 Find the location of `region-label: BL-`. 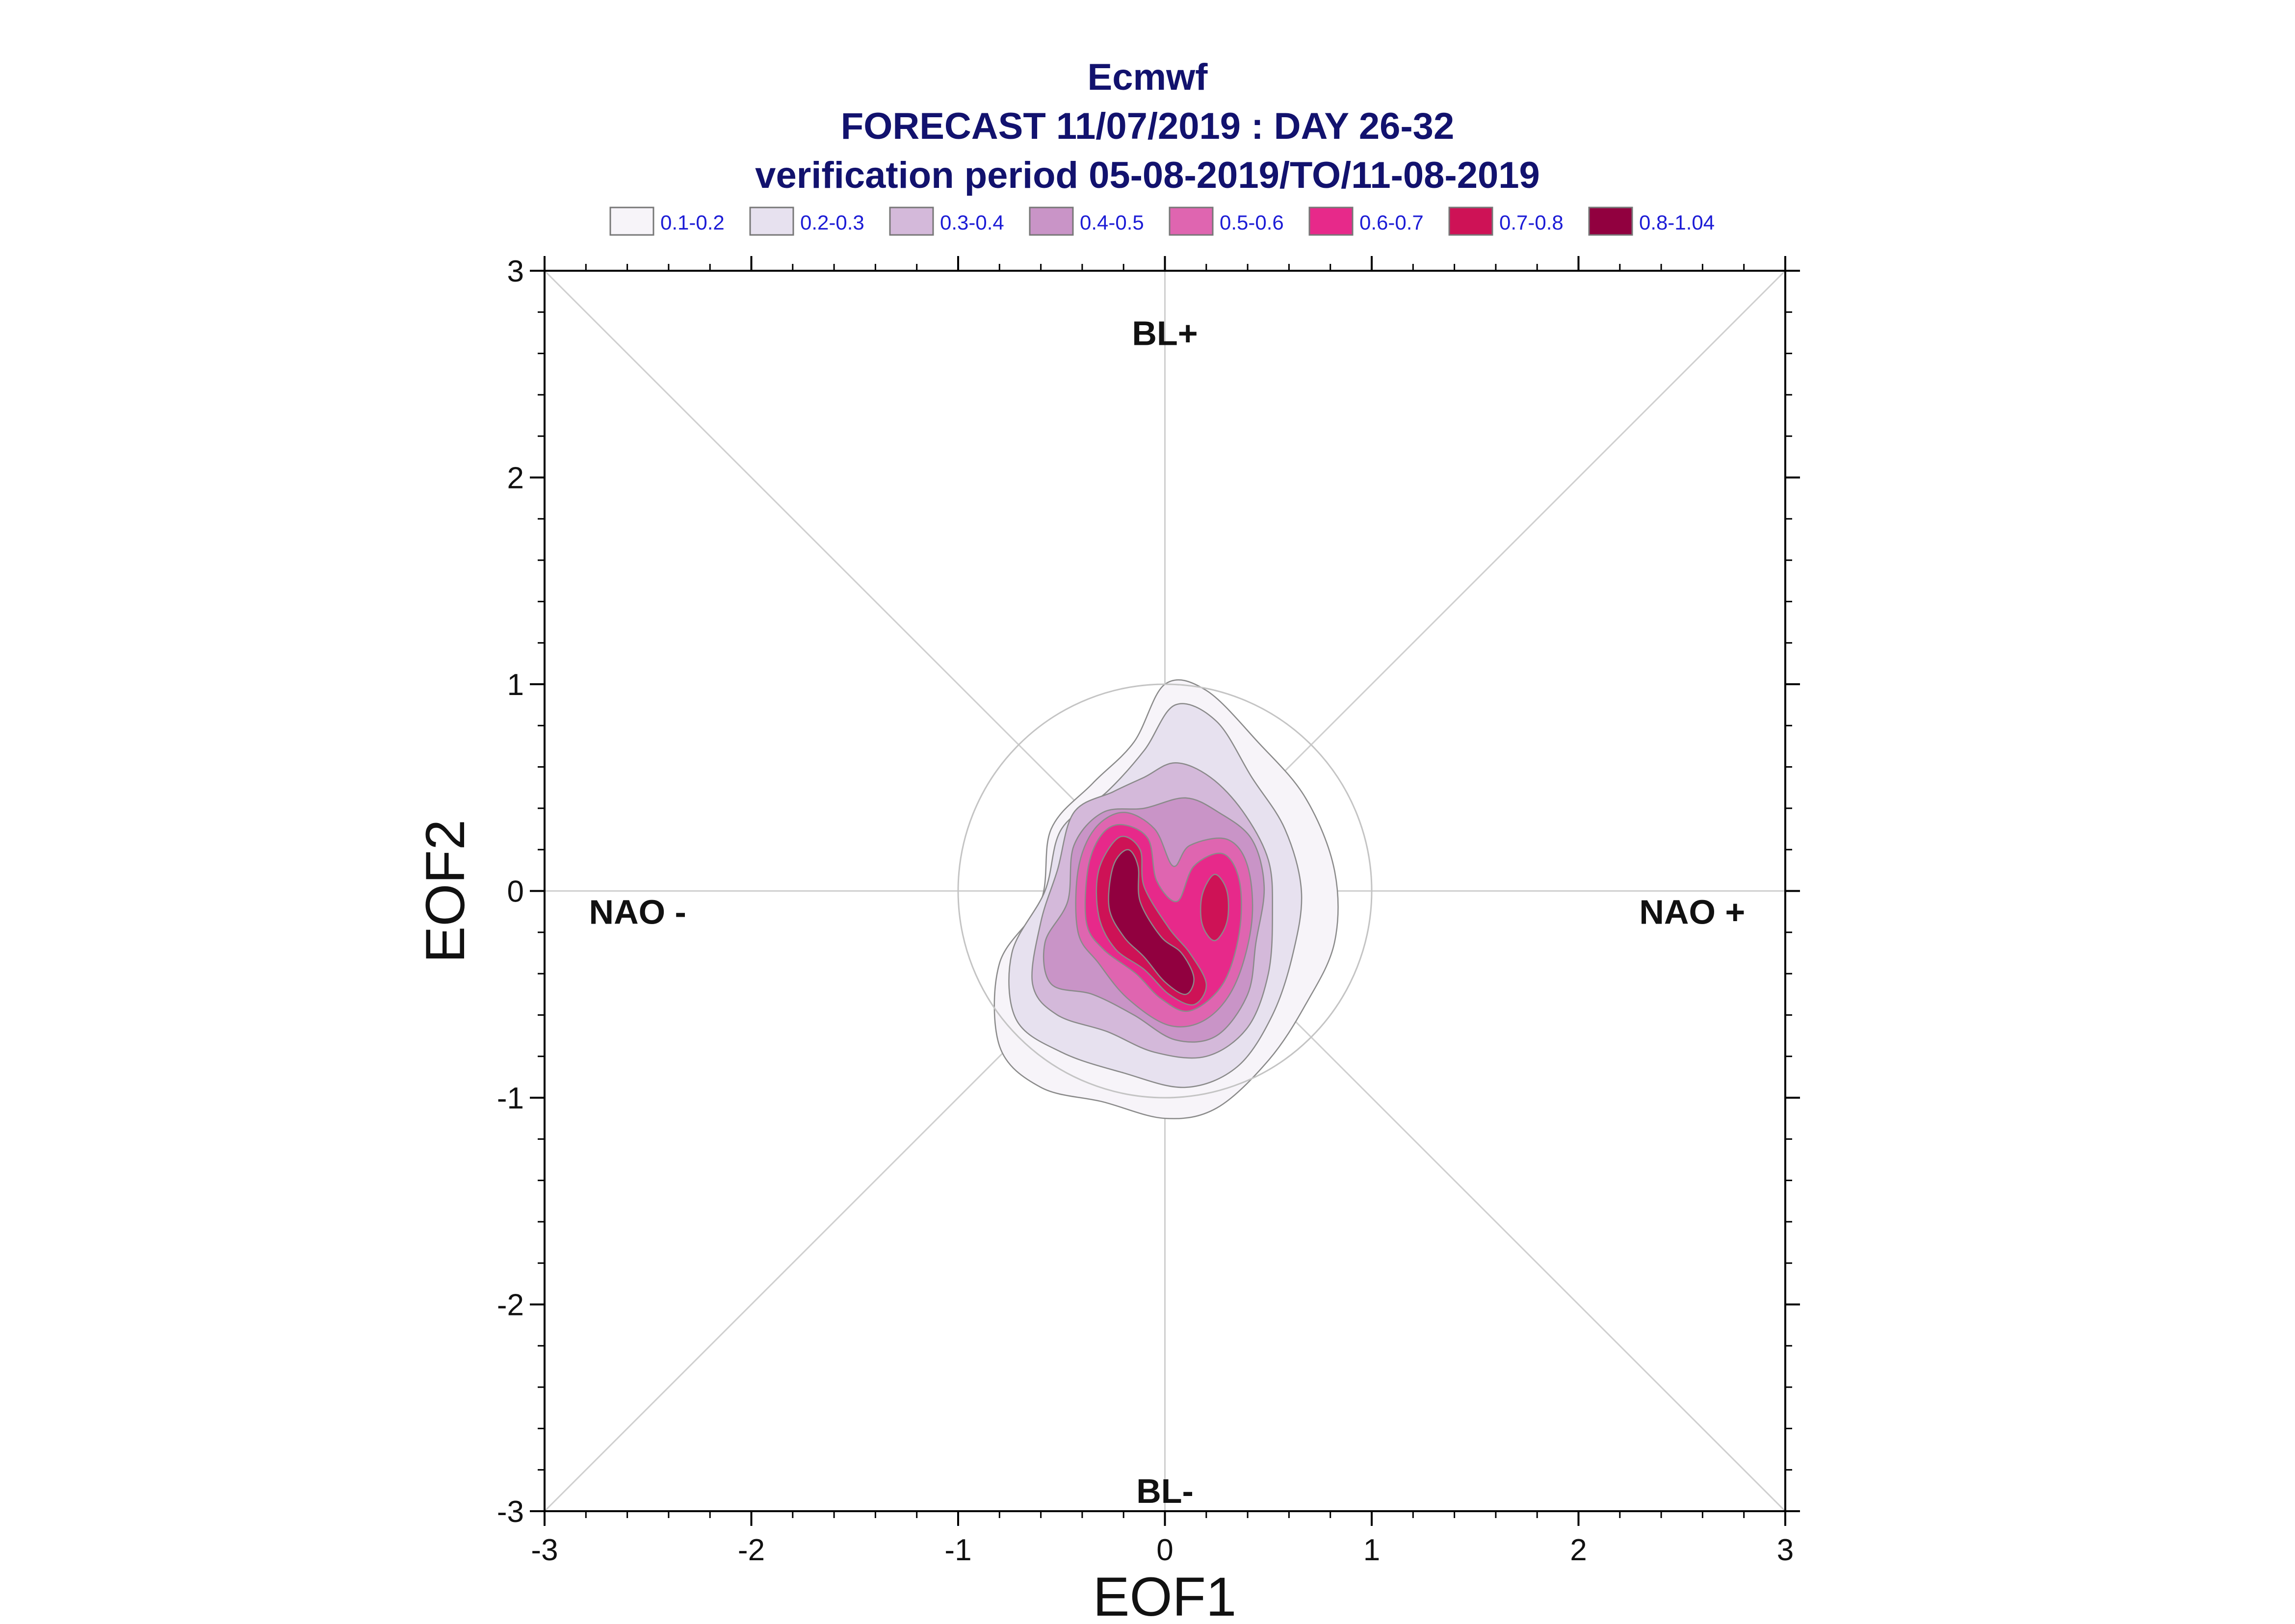

region-label: BL- is located at coordinates (1165, 1491).